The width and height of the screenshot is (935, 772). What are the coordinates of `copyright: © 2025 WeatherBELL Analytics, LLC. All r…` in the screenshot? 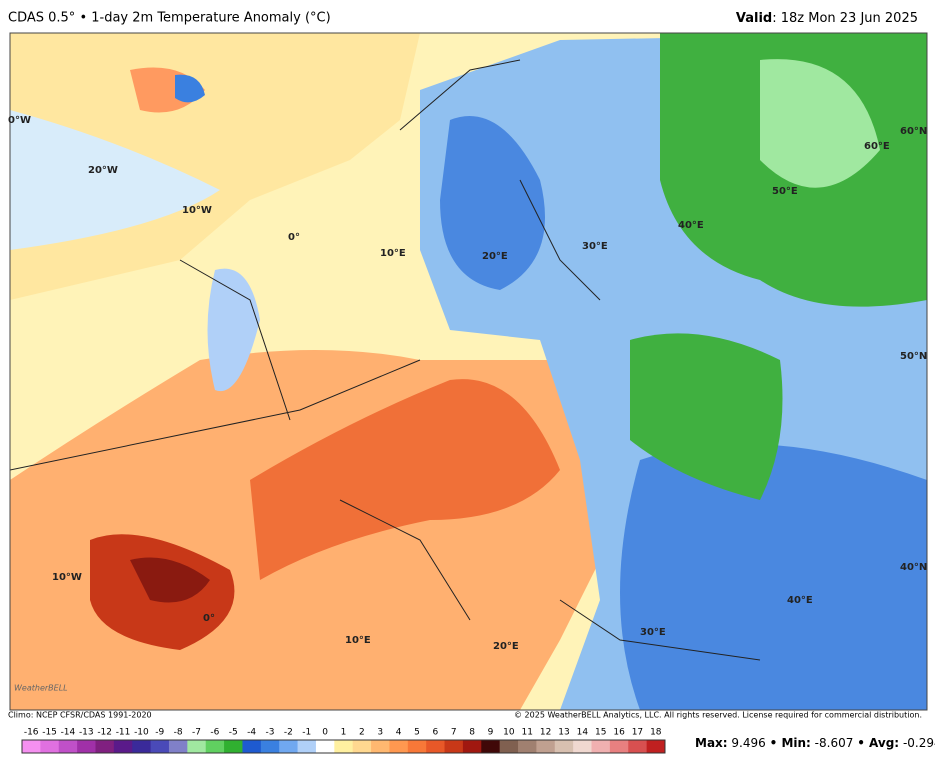 It's located at (718, 715).